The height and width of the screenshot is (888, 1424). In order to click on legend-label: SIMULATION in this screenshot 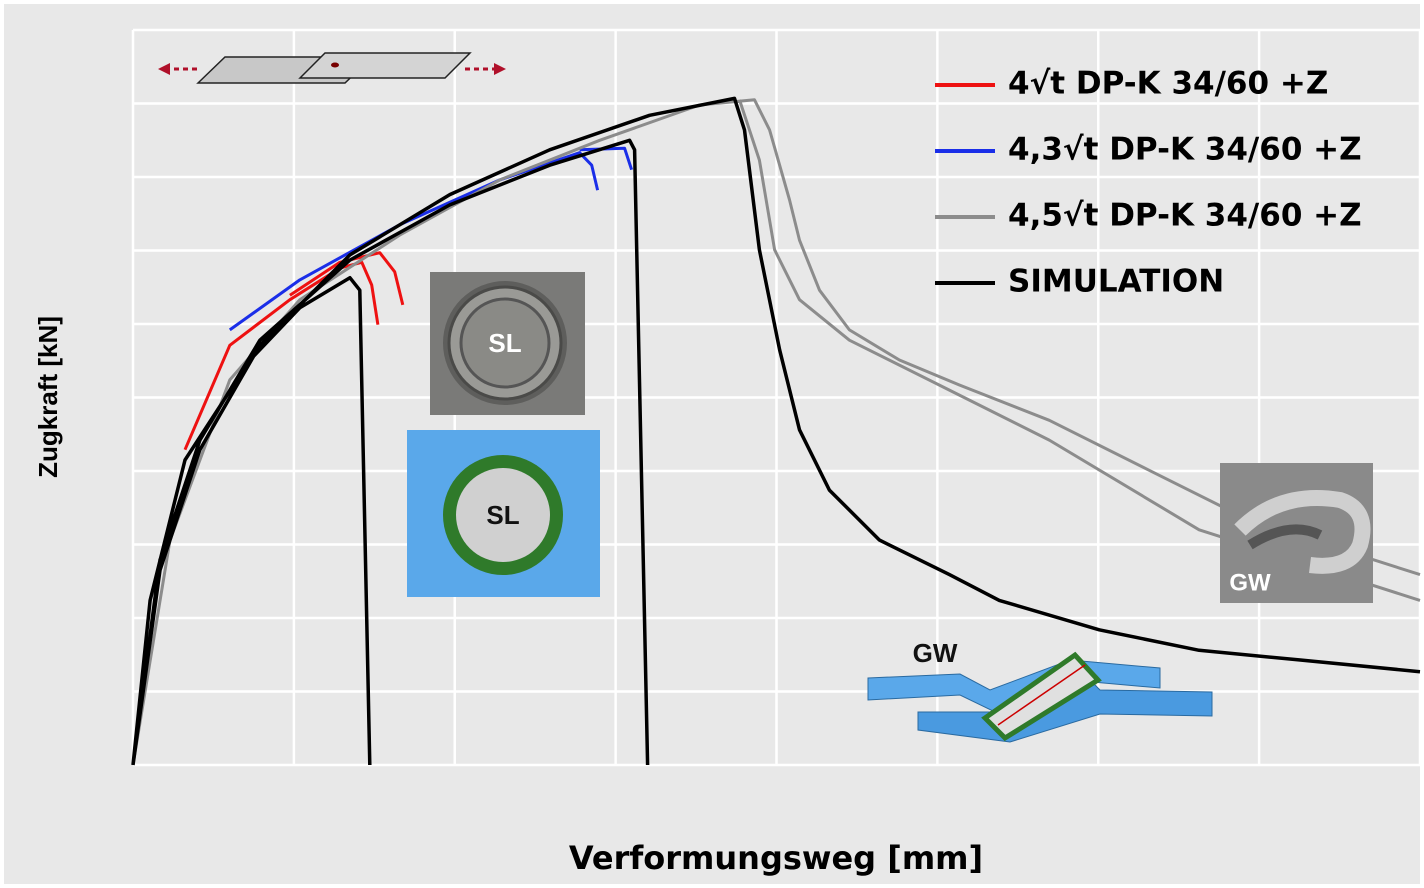, I will do `click(1116, 282)`.